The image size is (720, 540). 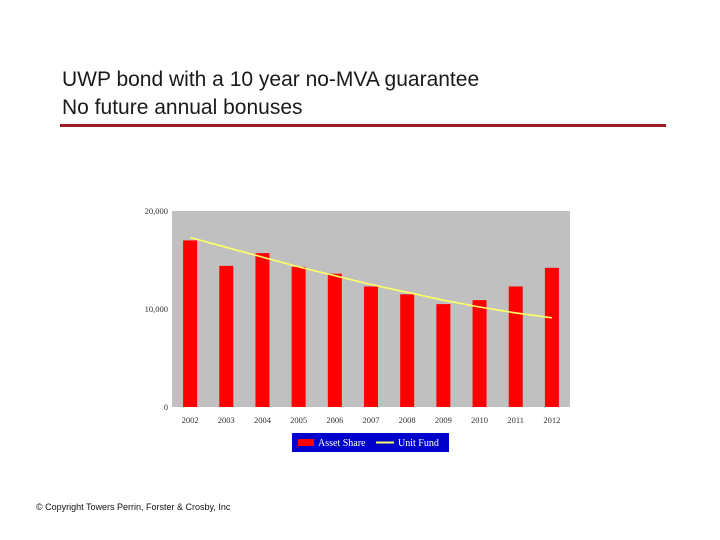 What do you see at coordinates (407, 420) in the screenshot?
I see `x-tick-label-2008: 2008` at bounding box center [407, 420].